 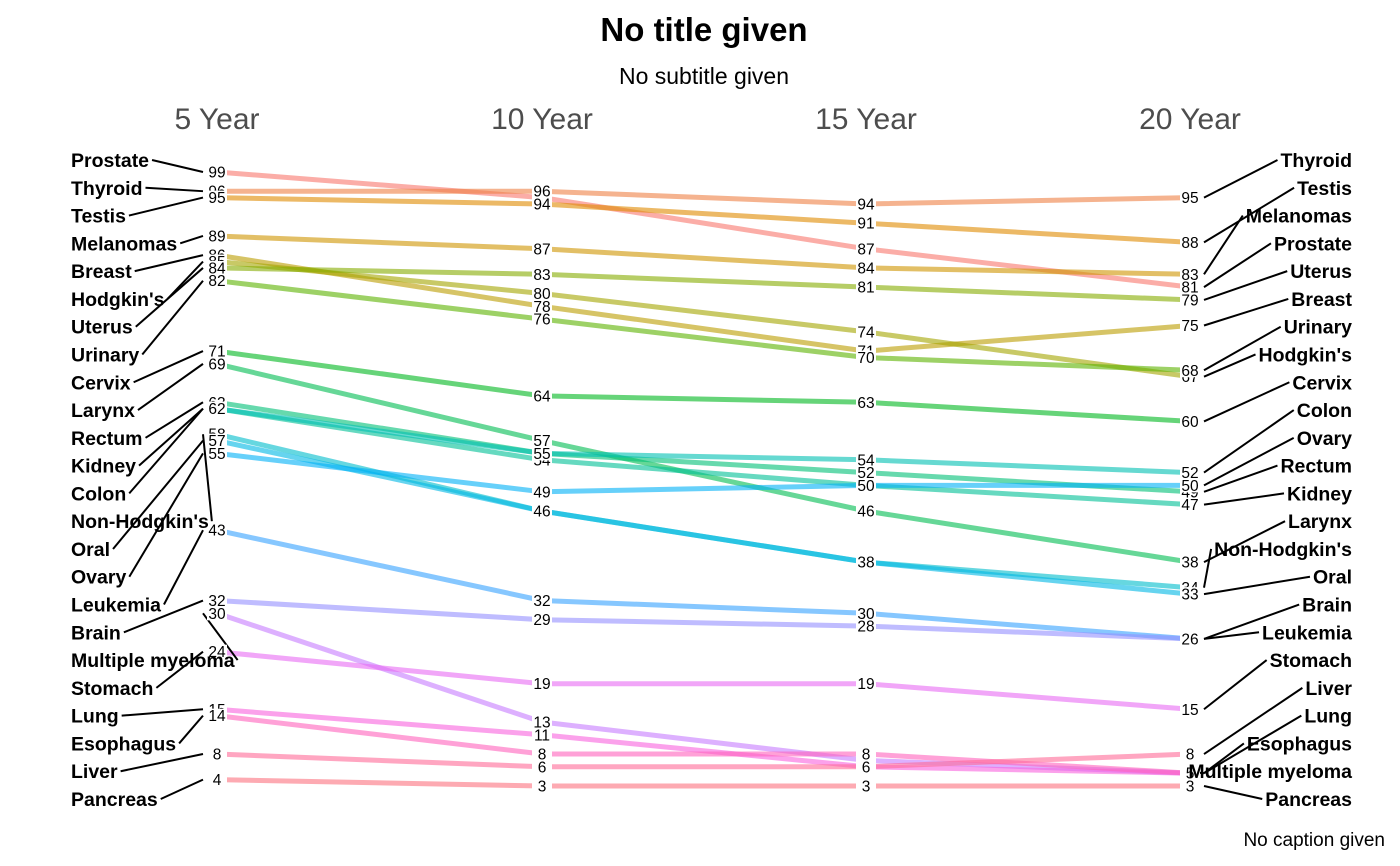 What do you see at coordinates (703, 517) in the screenshot?
I see `series-line-oral` at bounding box center [703, 517].